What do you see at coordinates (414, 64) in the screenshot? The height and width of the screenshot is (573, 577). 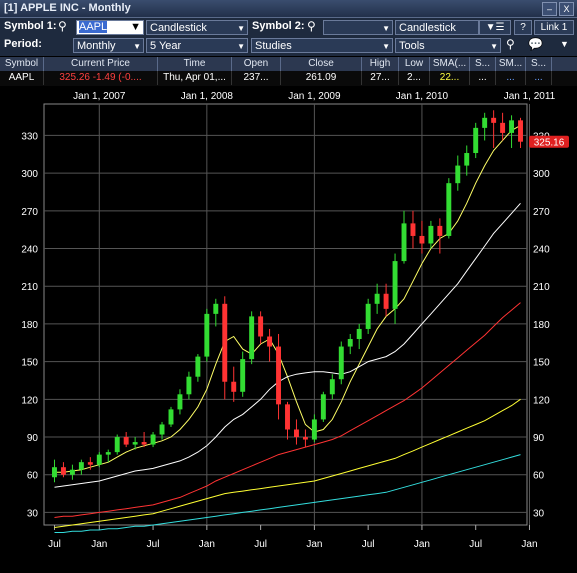 I see `header-low: Low` at bounding box center [414, 64].